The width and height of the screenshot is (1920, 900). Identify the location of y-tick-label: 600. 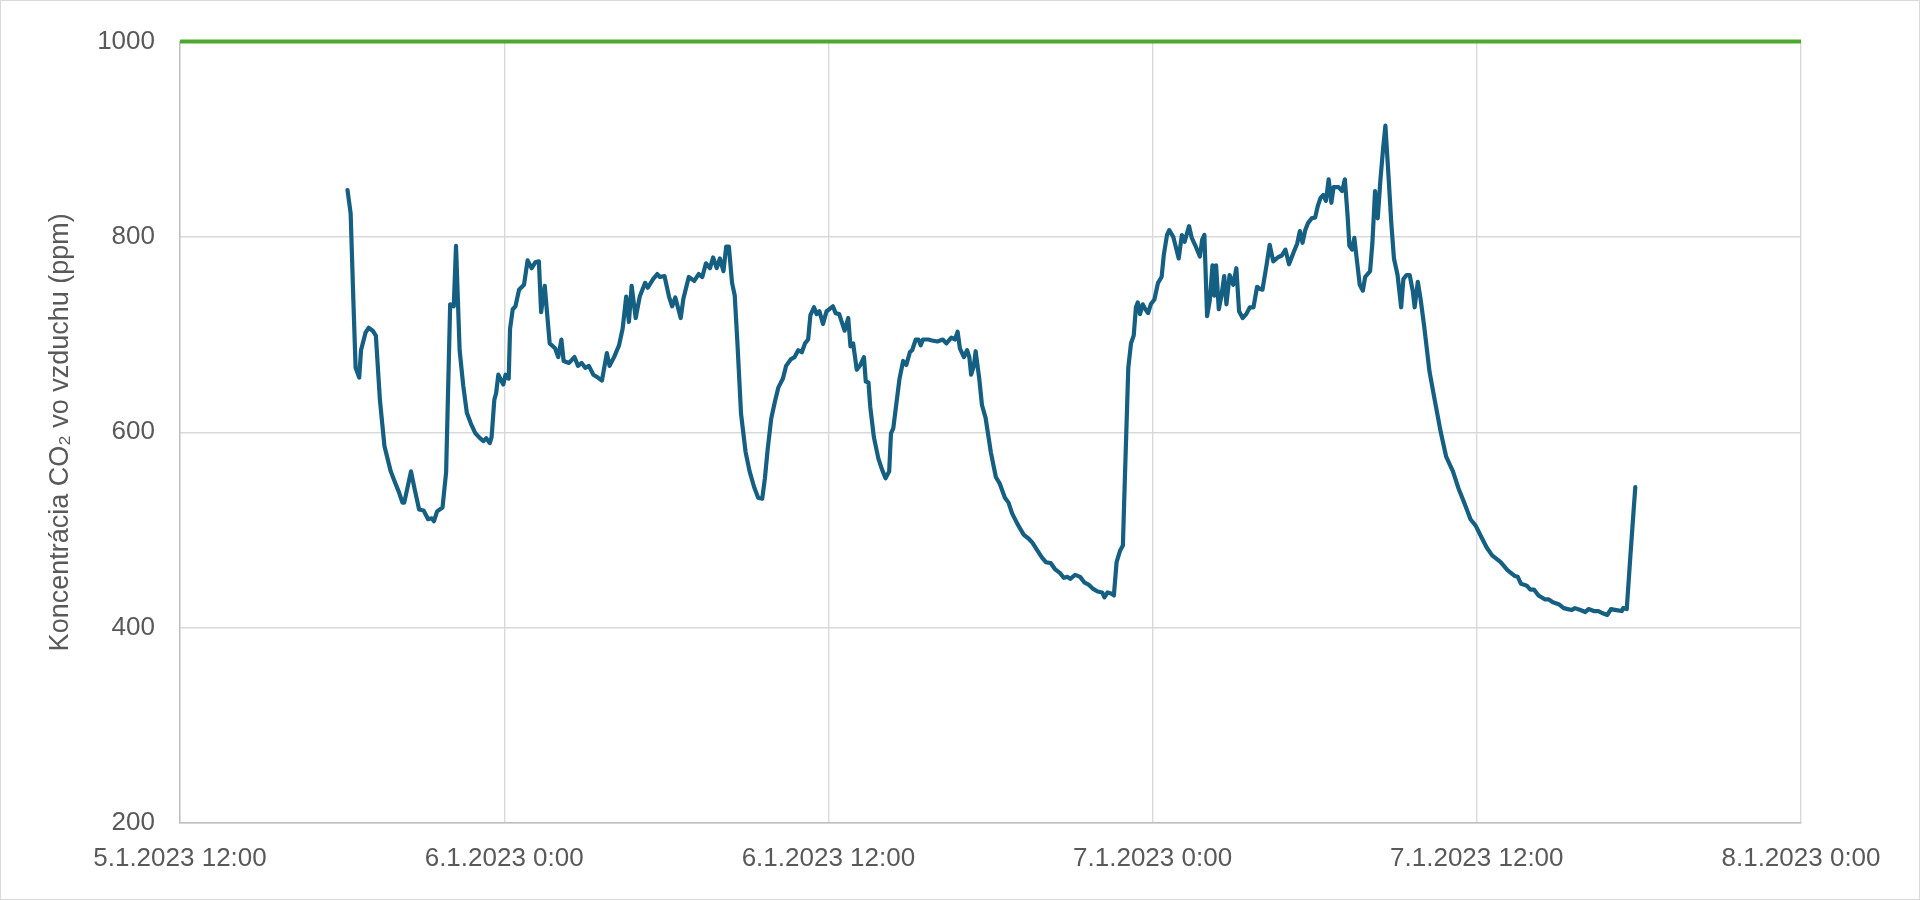
(133, 430).